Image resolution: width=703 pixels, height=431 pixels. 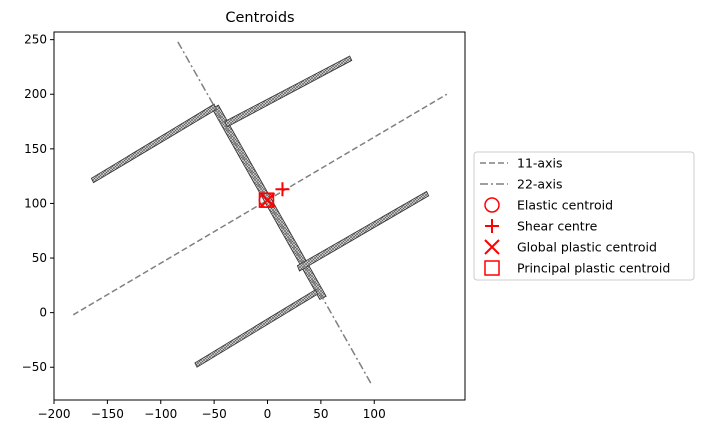 I want to click on legend-22-axis-label: 22-axis, so click(x=539, y=184).